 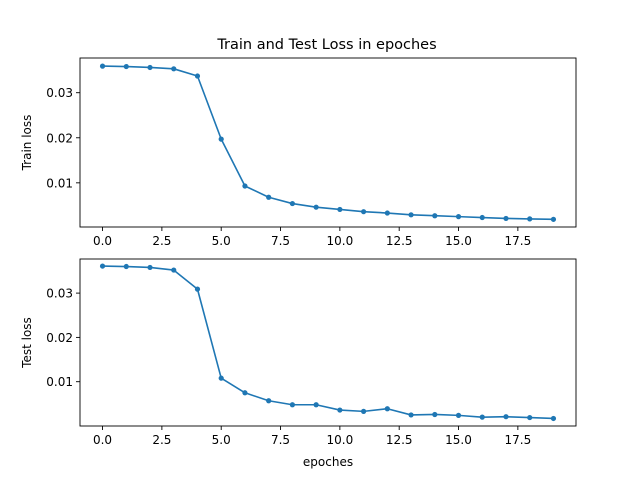 What do you see at coordinates (221, 440) in the screenshot?
I see `test-x-tick-label: 5.0` at bounding box center [221, 440].